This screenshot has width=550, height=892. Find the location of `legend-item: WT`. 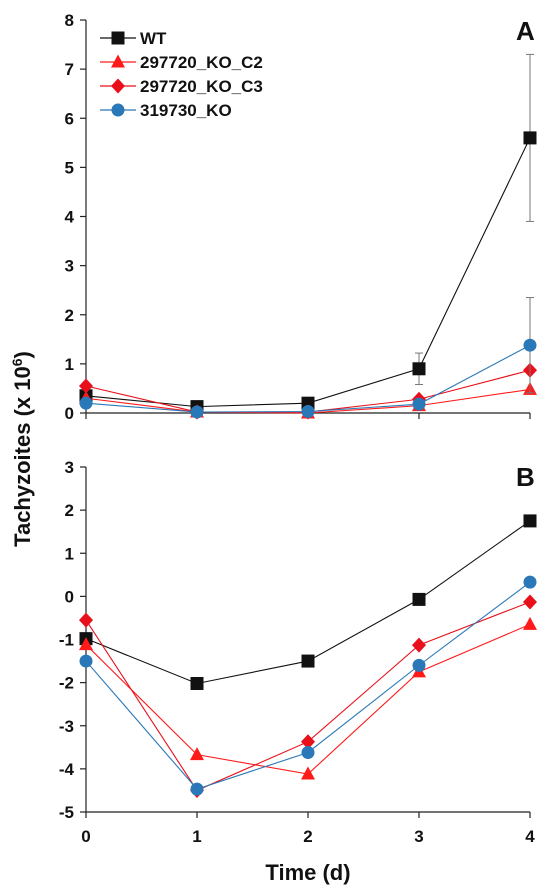

legend-item: WT is located at coordinates (133, 38).